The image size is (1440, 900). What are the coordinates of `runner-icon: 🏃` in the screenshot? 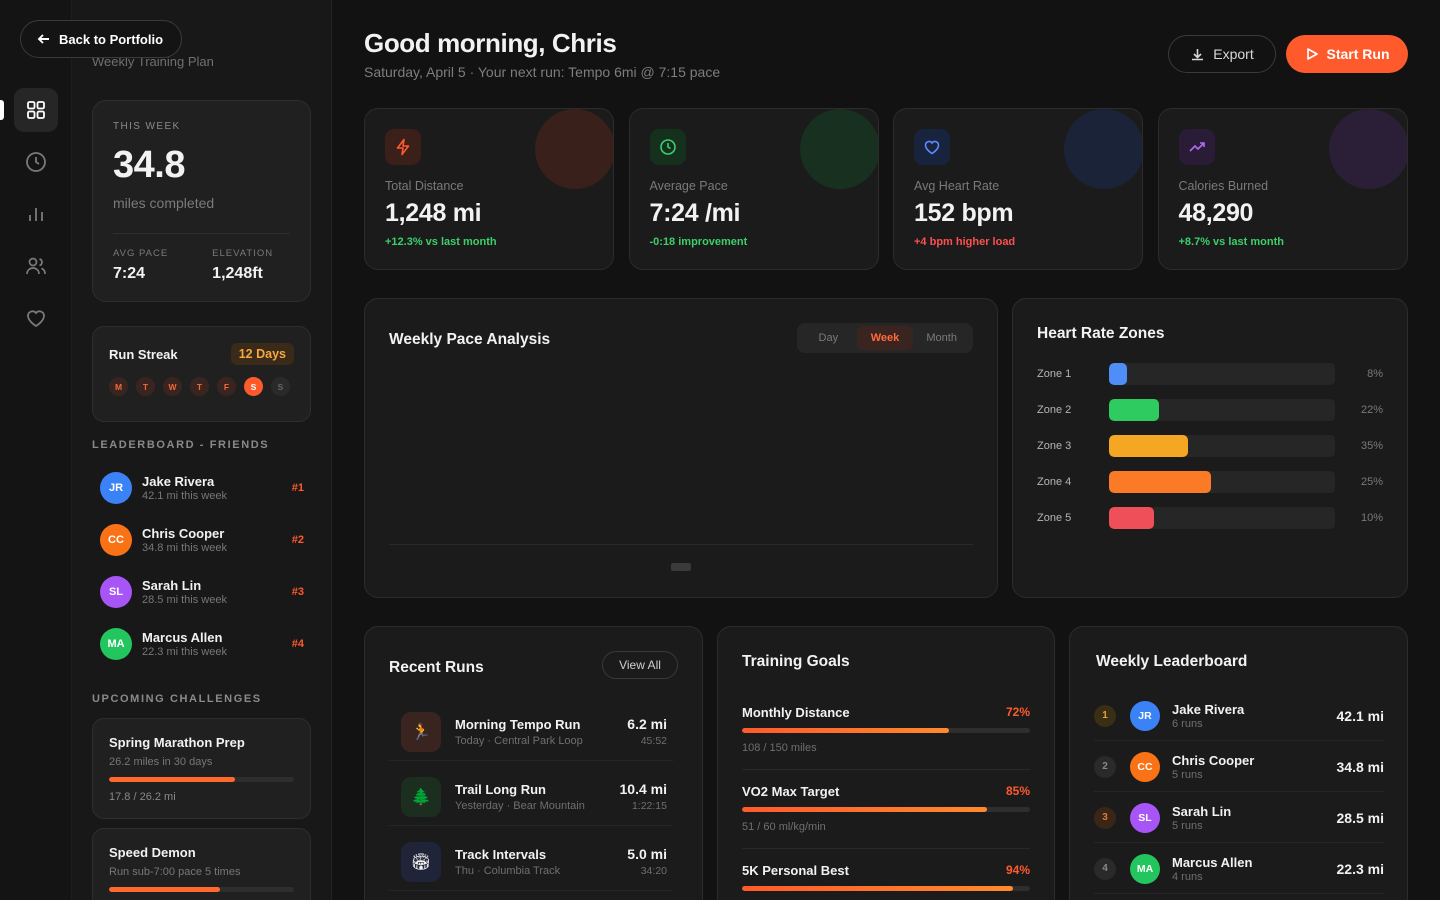 It's located at (421, 731).